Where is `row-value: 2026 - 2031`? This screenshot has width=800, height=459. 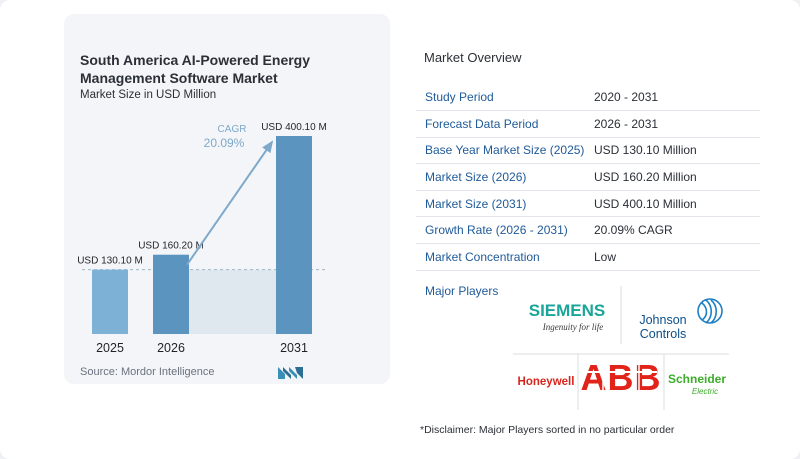 row-value: 2026 - 2031 is located at coordinates (672, 124).